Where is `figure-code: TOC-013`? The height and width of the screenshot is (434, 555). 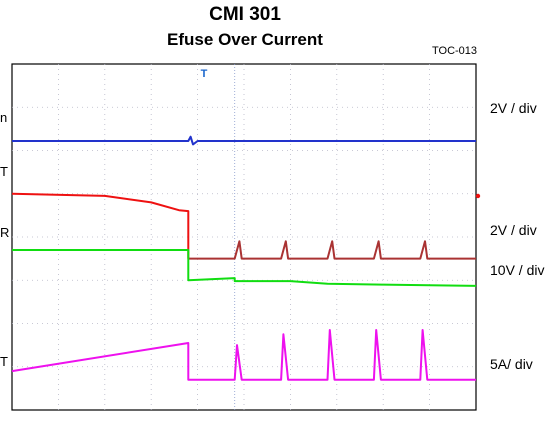 figure-code: TOC-013 is located at coordinates (455, 51).